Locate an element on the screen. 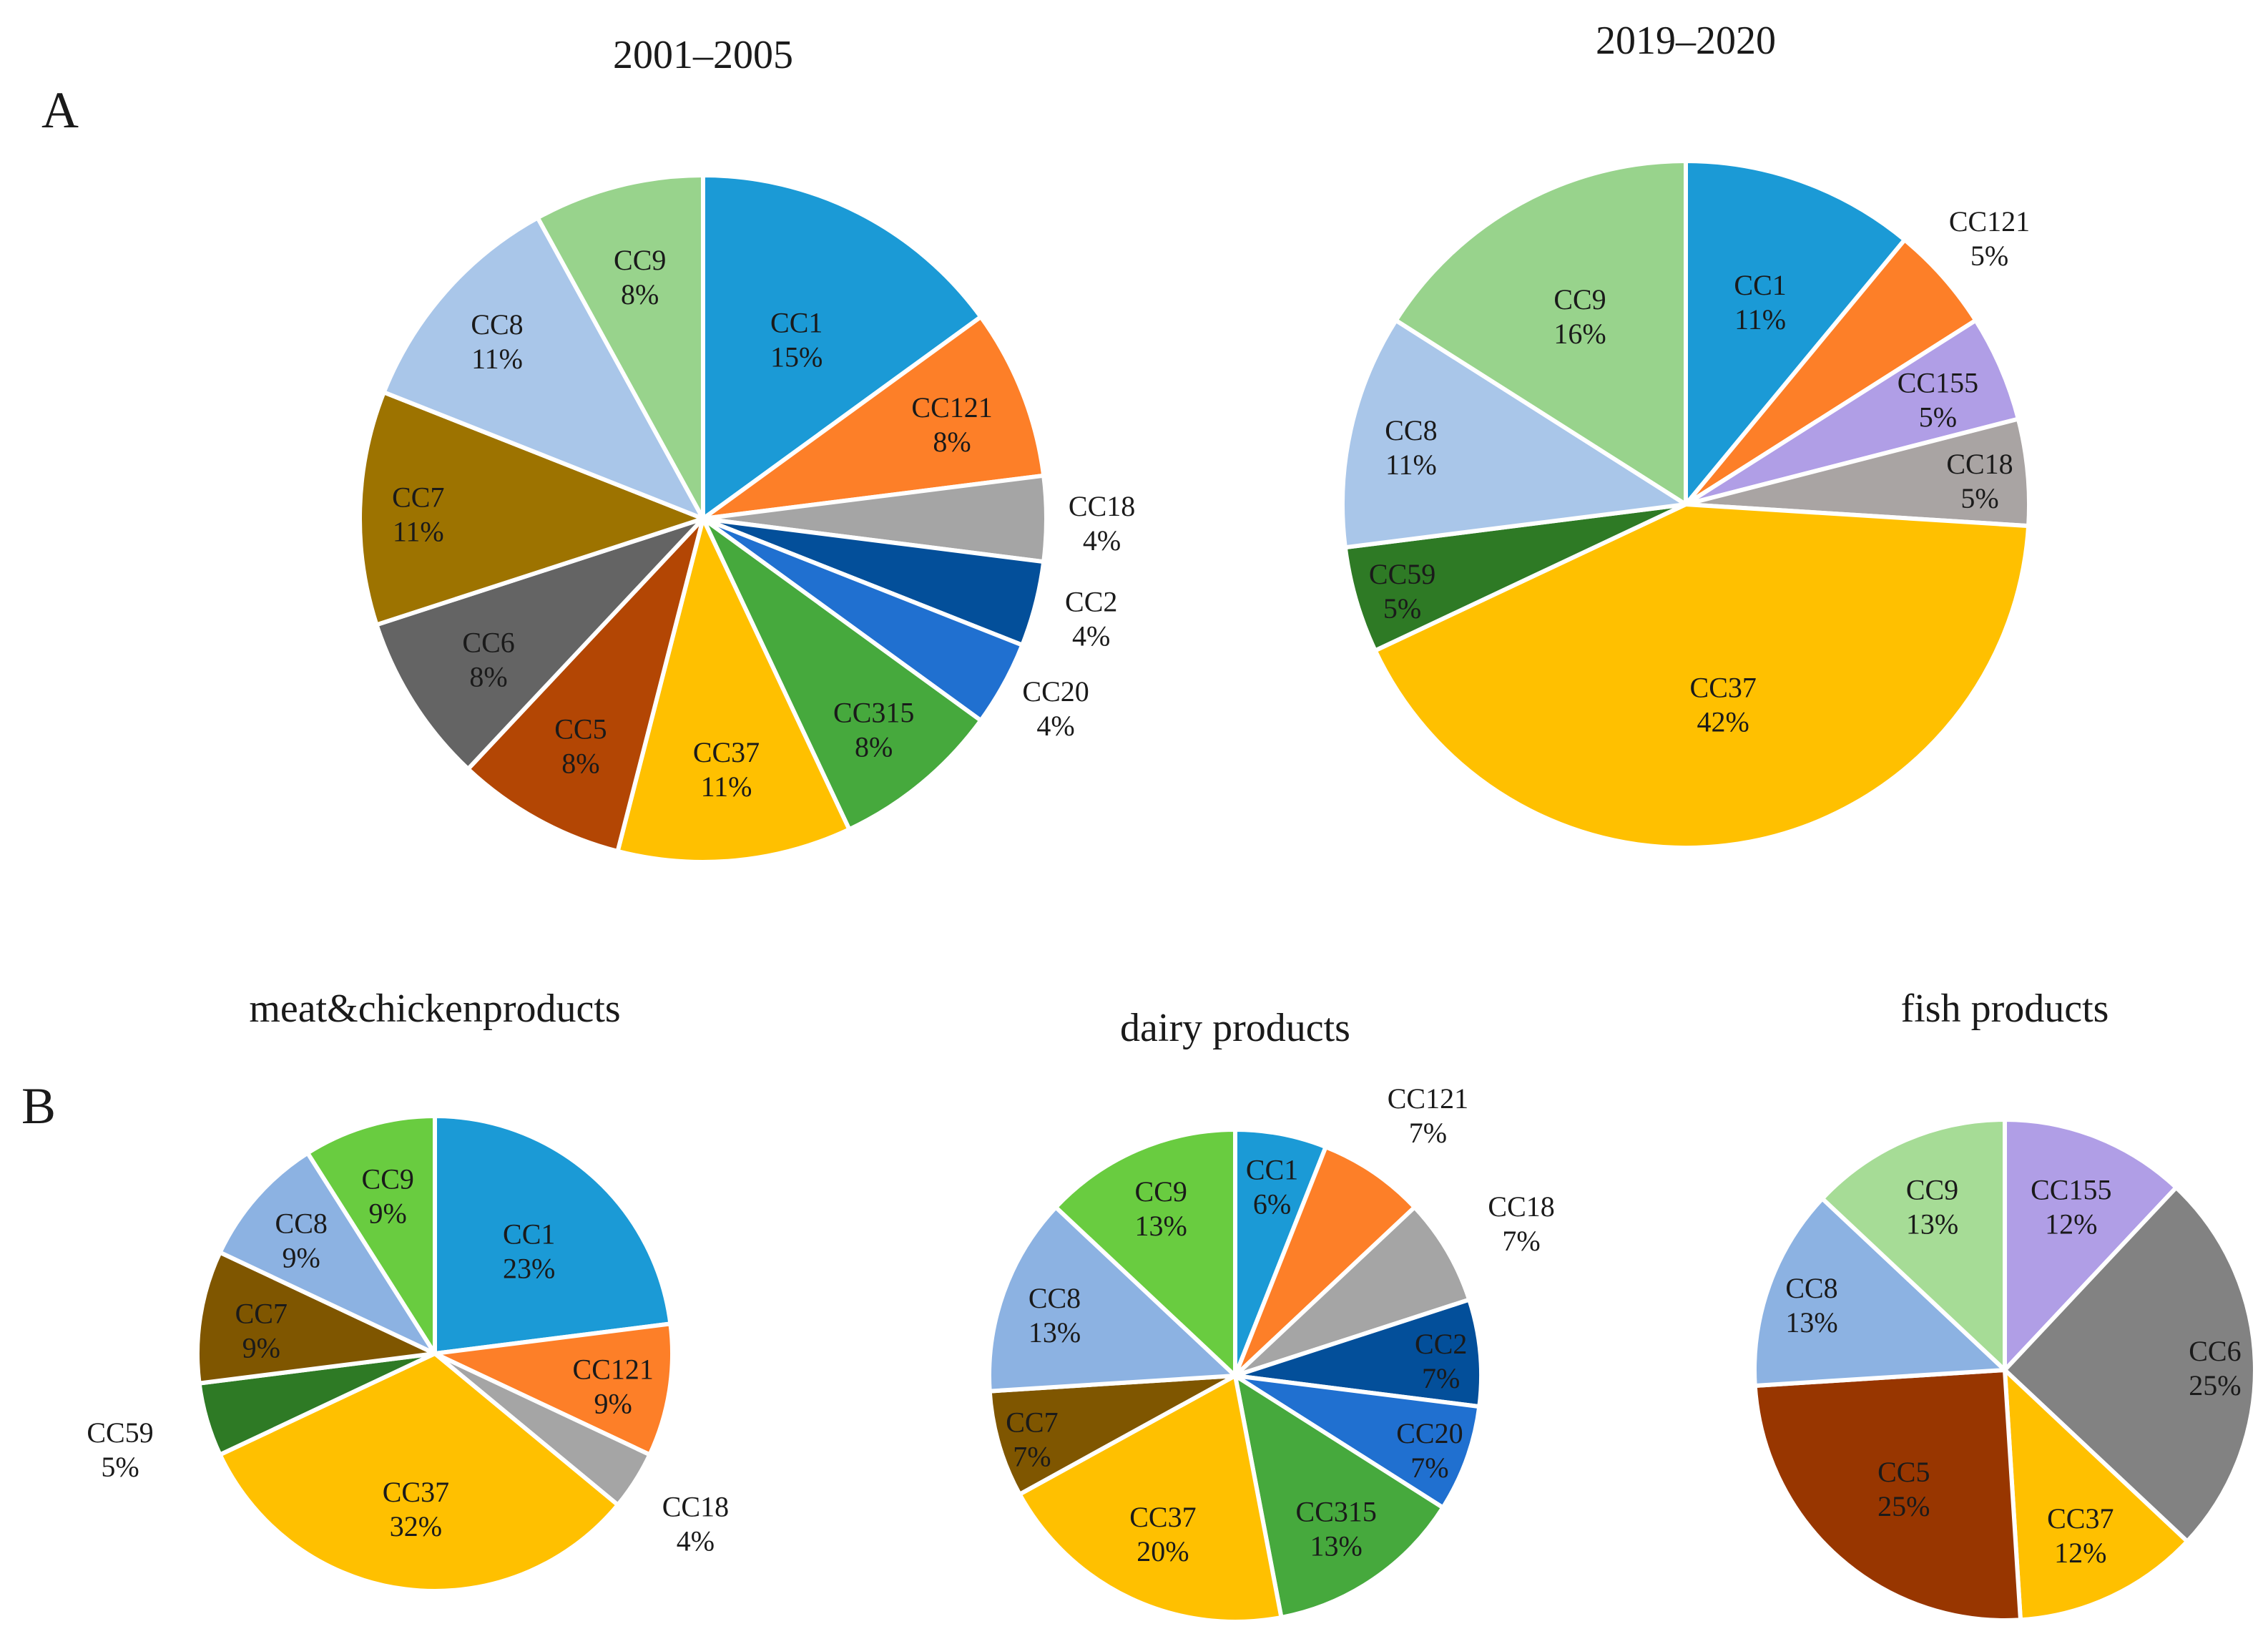 This screenshot has width=2268, height=1649. chart-title: 2019–2020 is located at coordinates (1686, 41).